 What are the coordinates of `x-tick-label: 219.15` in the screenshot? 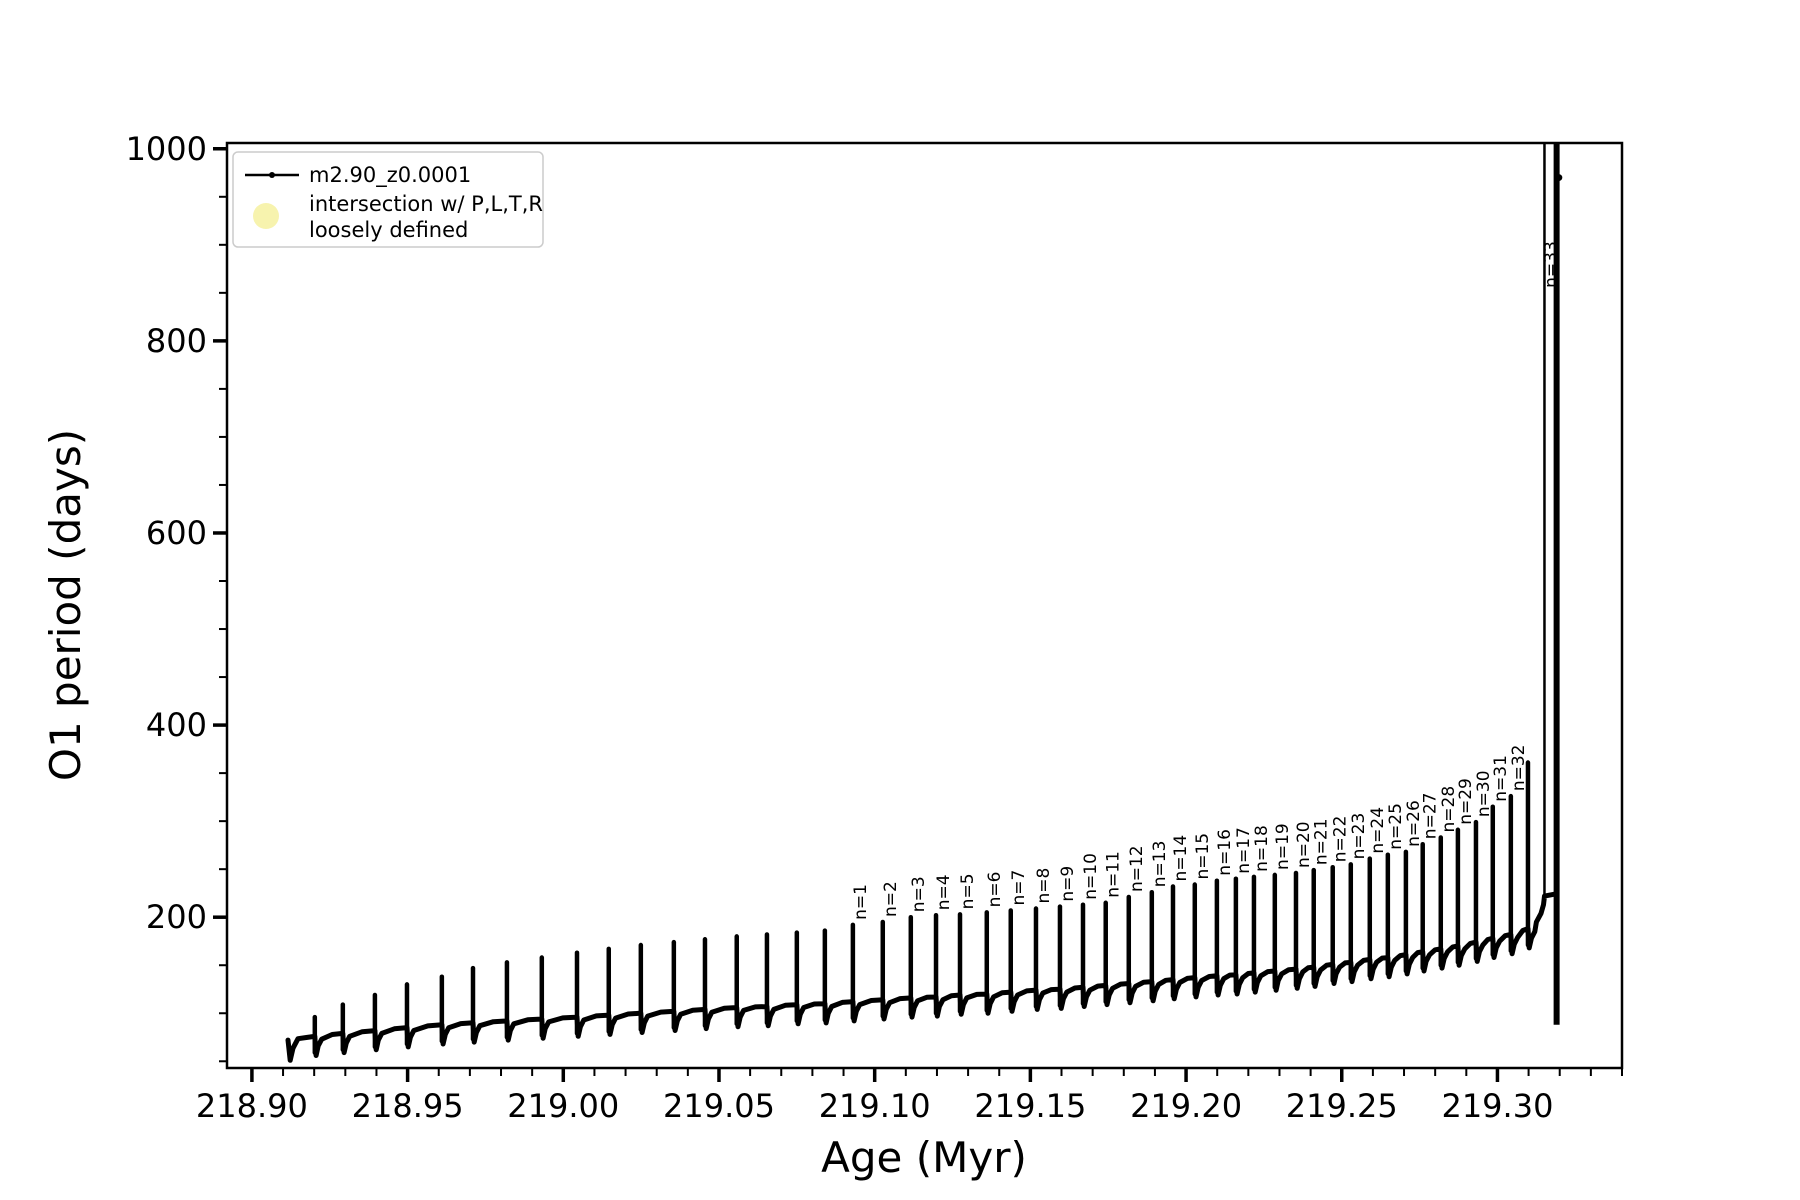 It's located at (1030, 1106).